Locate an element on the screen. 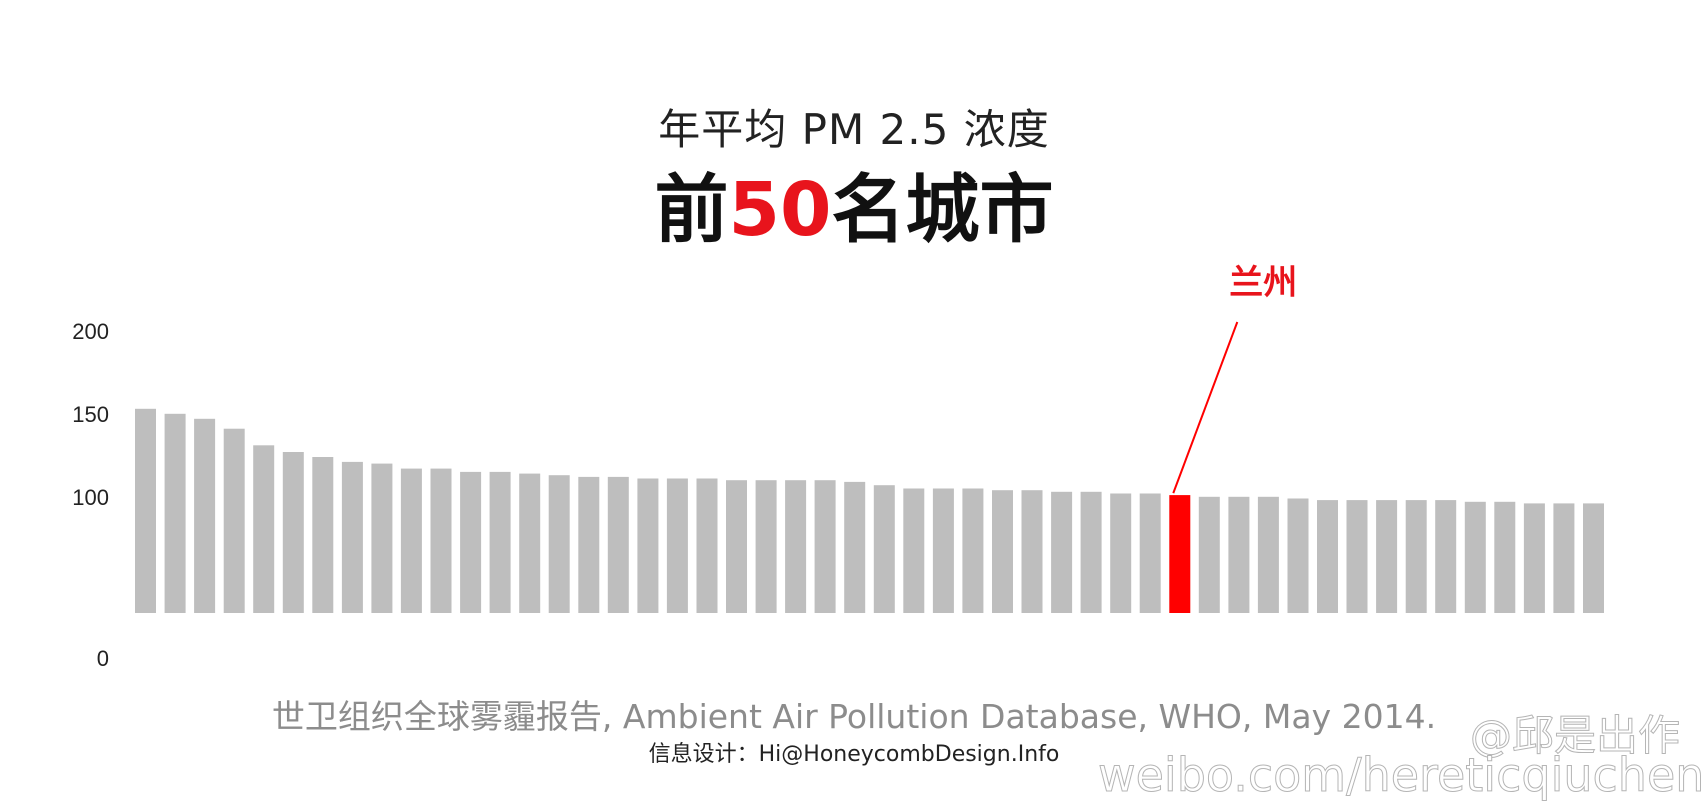 The height and width of the screenshot is (808, 1708). bar-highlight is located at coordinates (1180, 554).